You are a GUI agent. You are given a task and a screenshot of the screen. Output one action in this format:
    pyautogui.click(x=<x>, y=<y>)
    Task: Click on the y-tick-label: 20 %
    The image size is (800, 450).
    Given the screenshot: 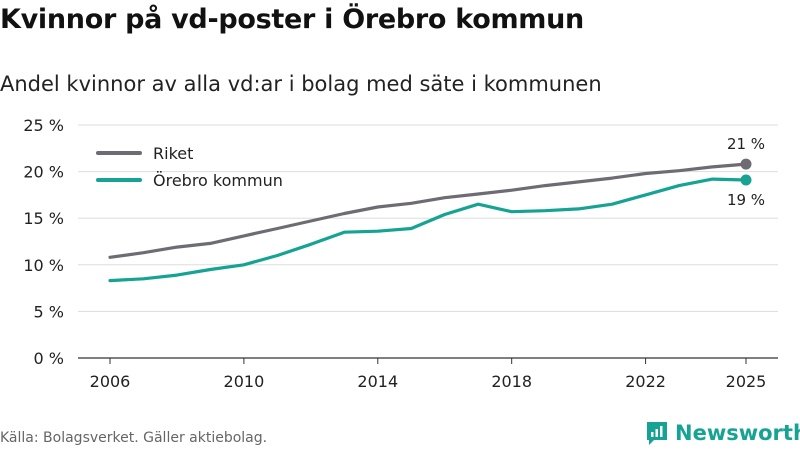 What is the action you would take?
    pyautogui.click(x=43, y=172)
    